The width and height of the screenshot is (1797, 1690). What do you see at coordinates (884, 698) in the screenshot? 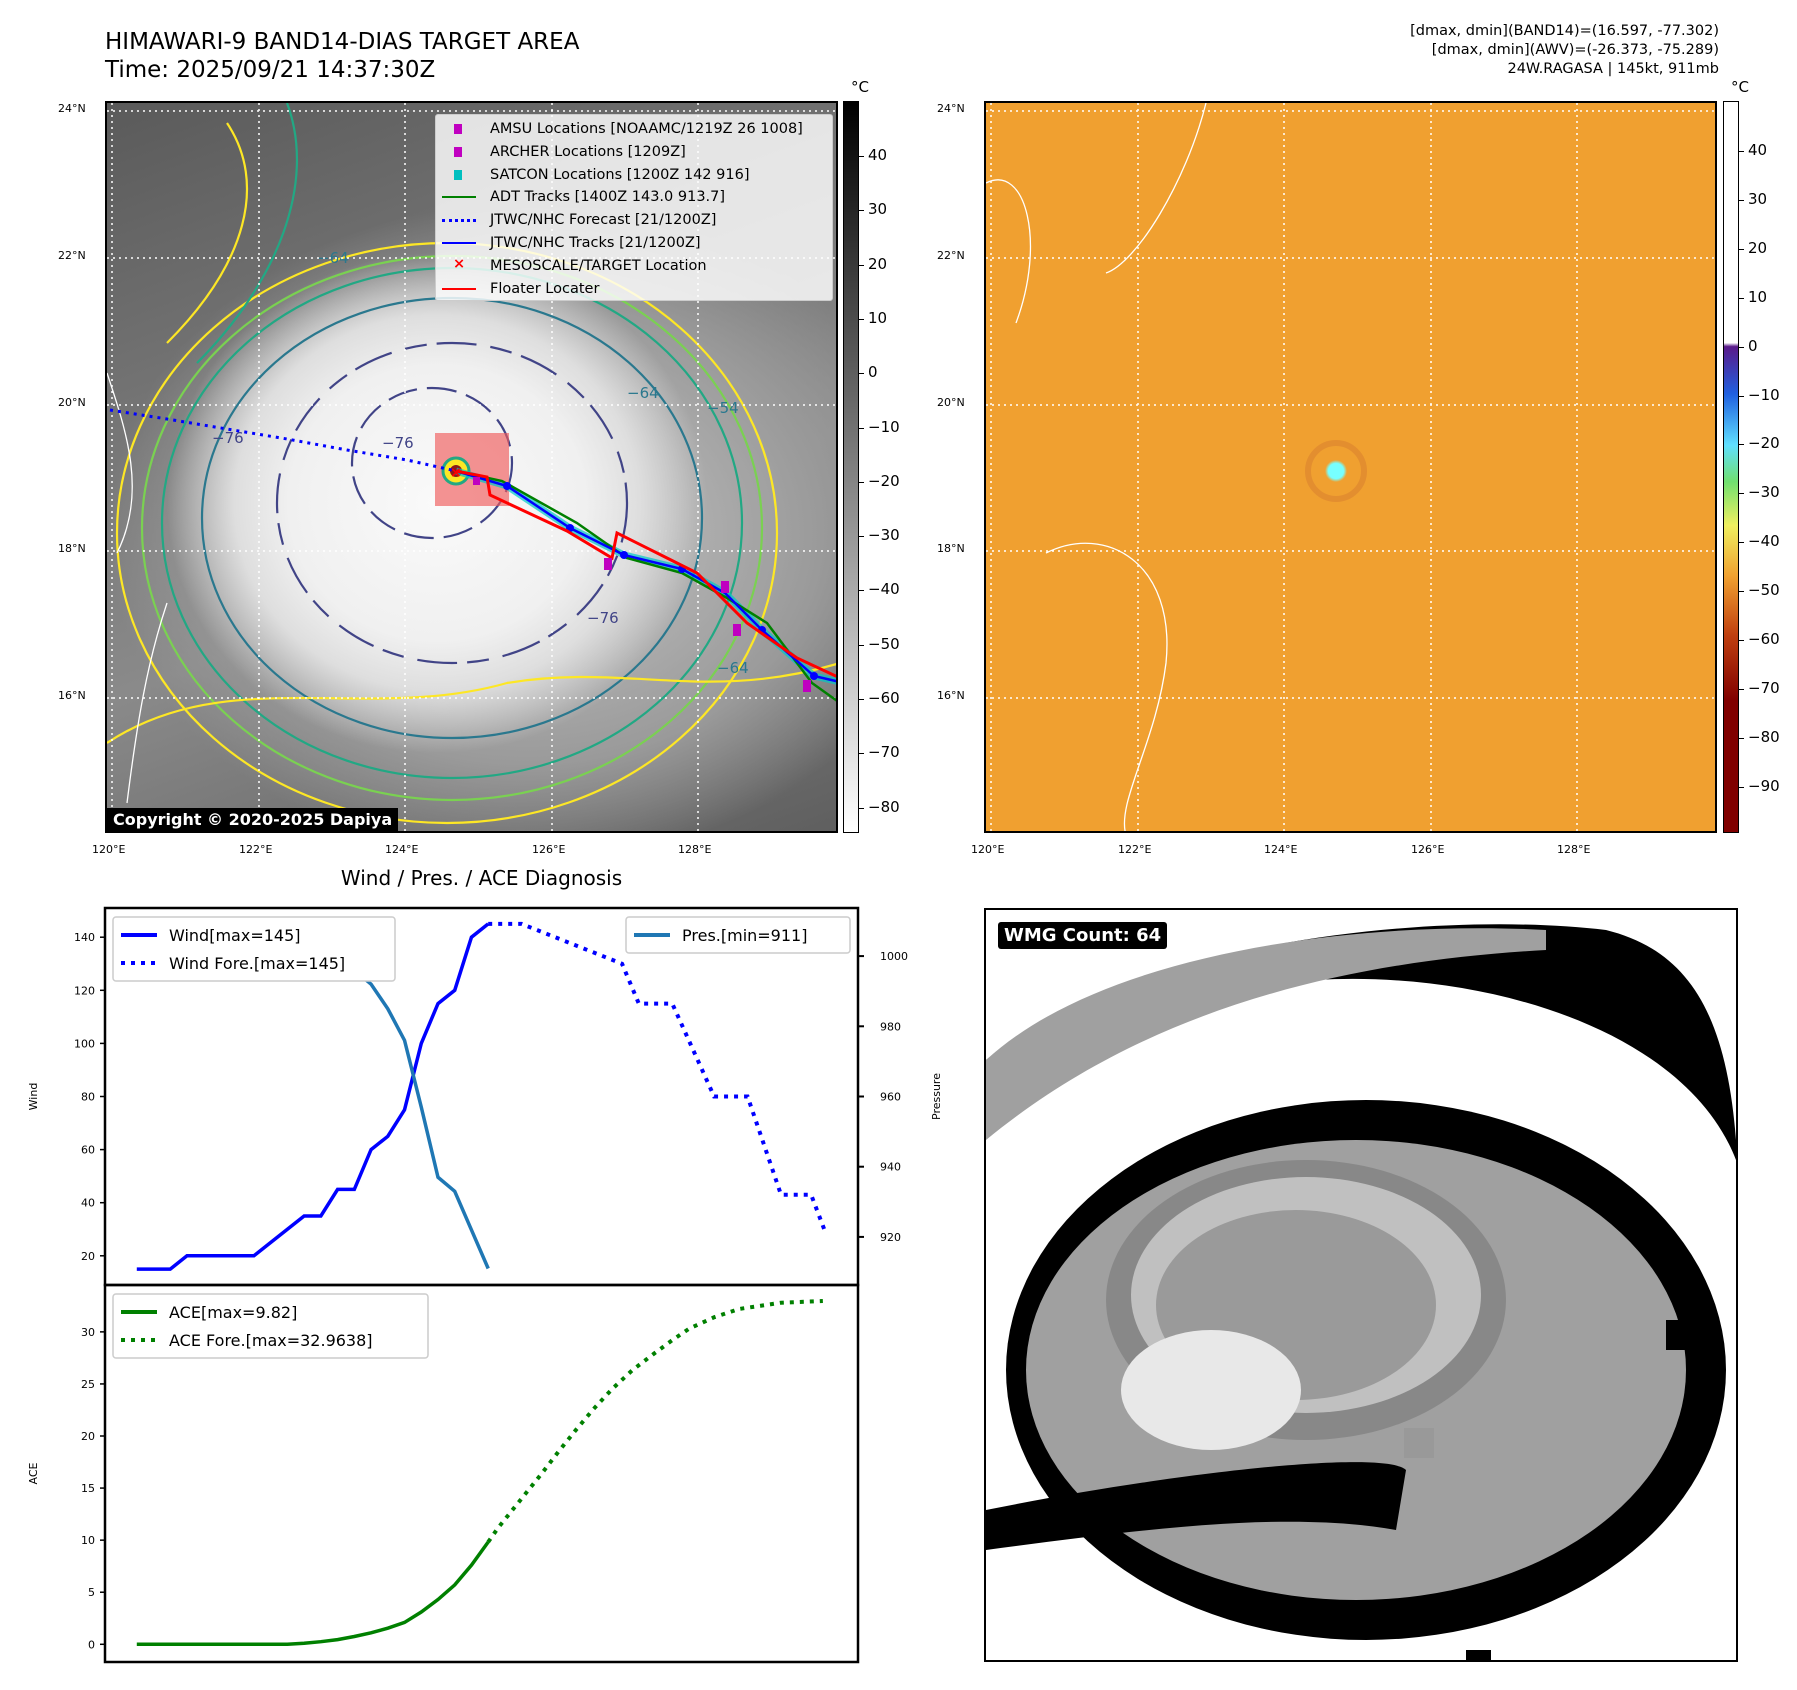
I see `colorbar-tick-label: −60` at bounding box center [884, 698].